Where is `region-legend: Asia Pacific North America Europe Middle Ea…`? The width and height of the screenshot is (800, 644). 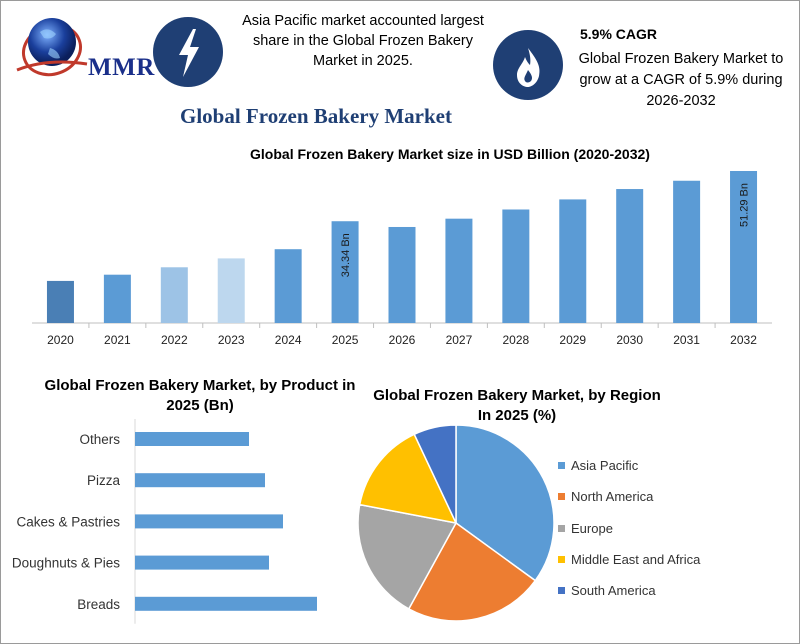
region-legend: Asia Pacific North America Europe Middle Ea… is located at coordinates (629, 528).